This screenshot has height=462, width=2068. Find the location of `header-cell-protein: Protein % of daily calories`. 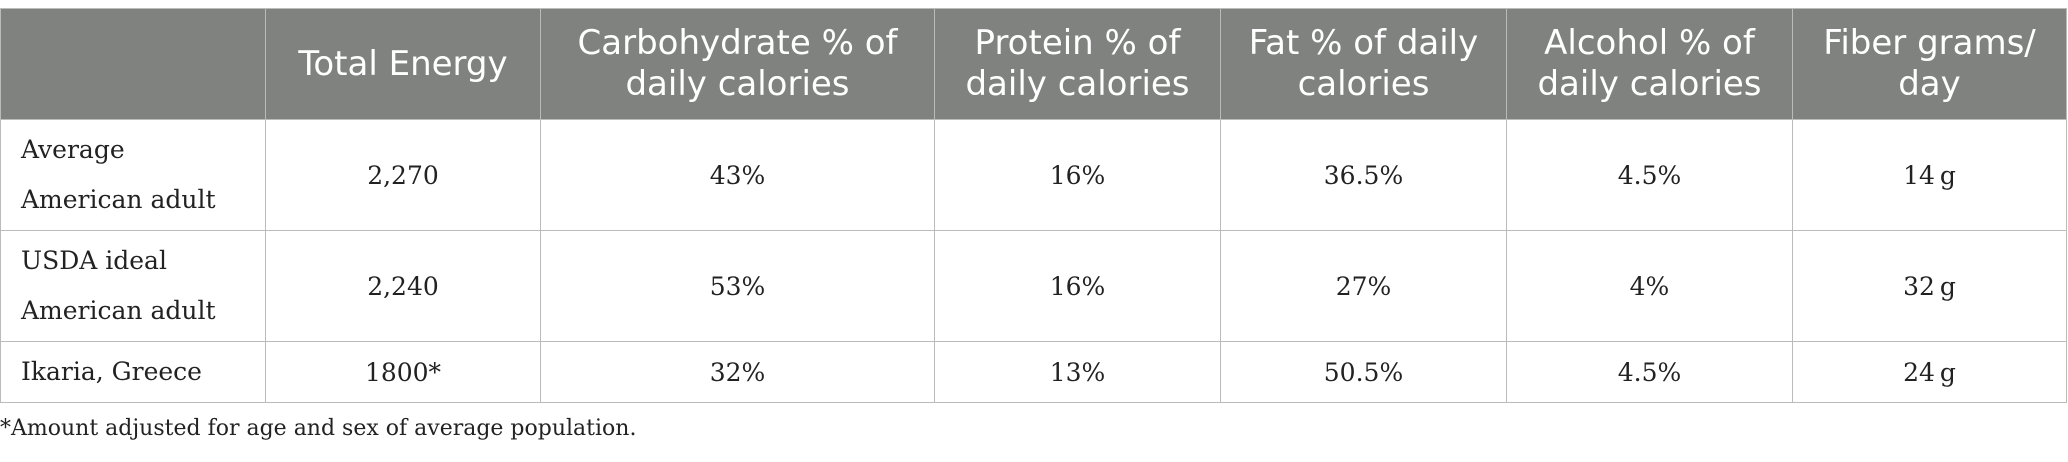

header-cell-protein: Protein % of daily calories is located at coordinates (1077, 64).